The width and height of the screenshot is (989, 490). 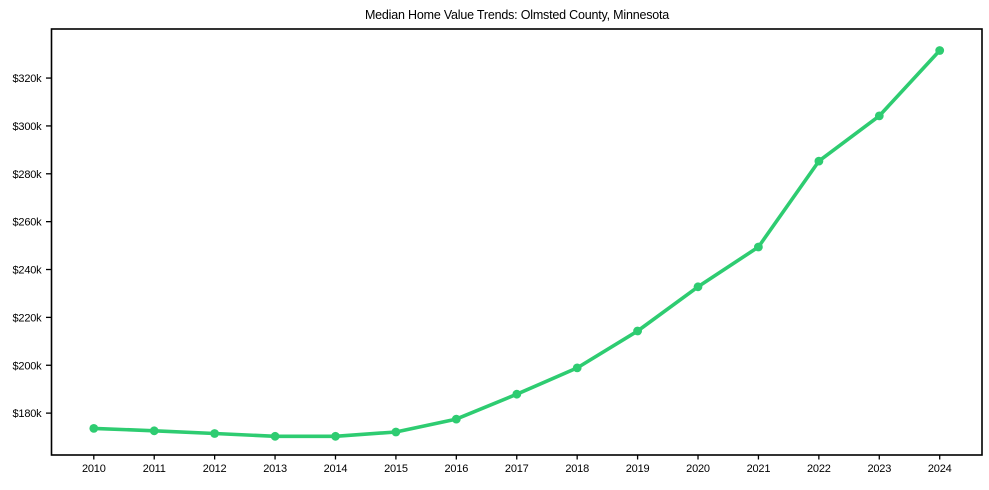 I want to click on y-tick-label: $220k, so click(x=28, y=318).